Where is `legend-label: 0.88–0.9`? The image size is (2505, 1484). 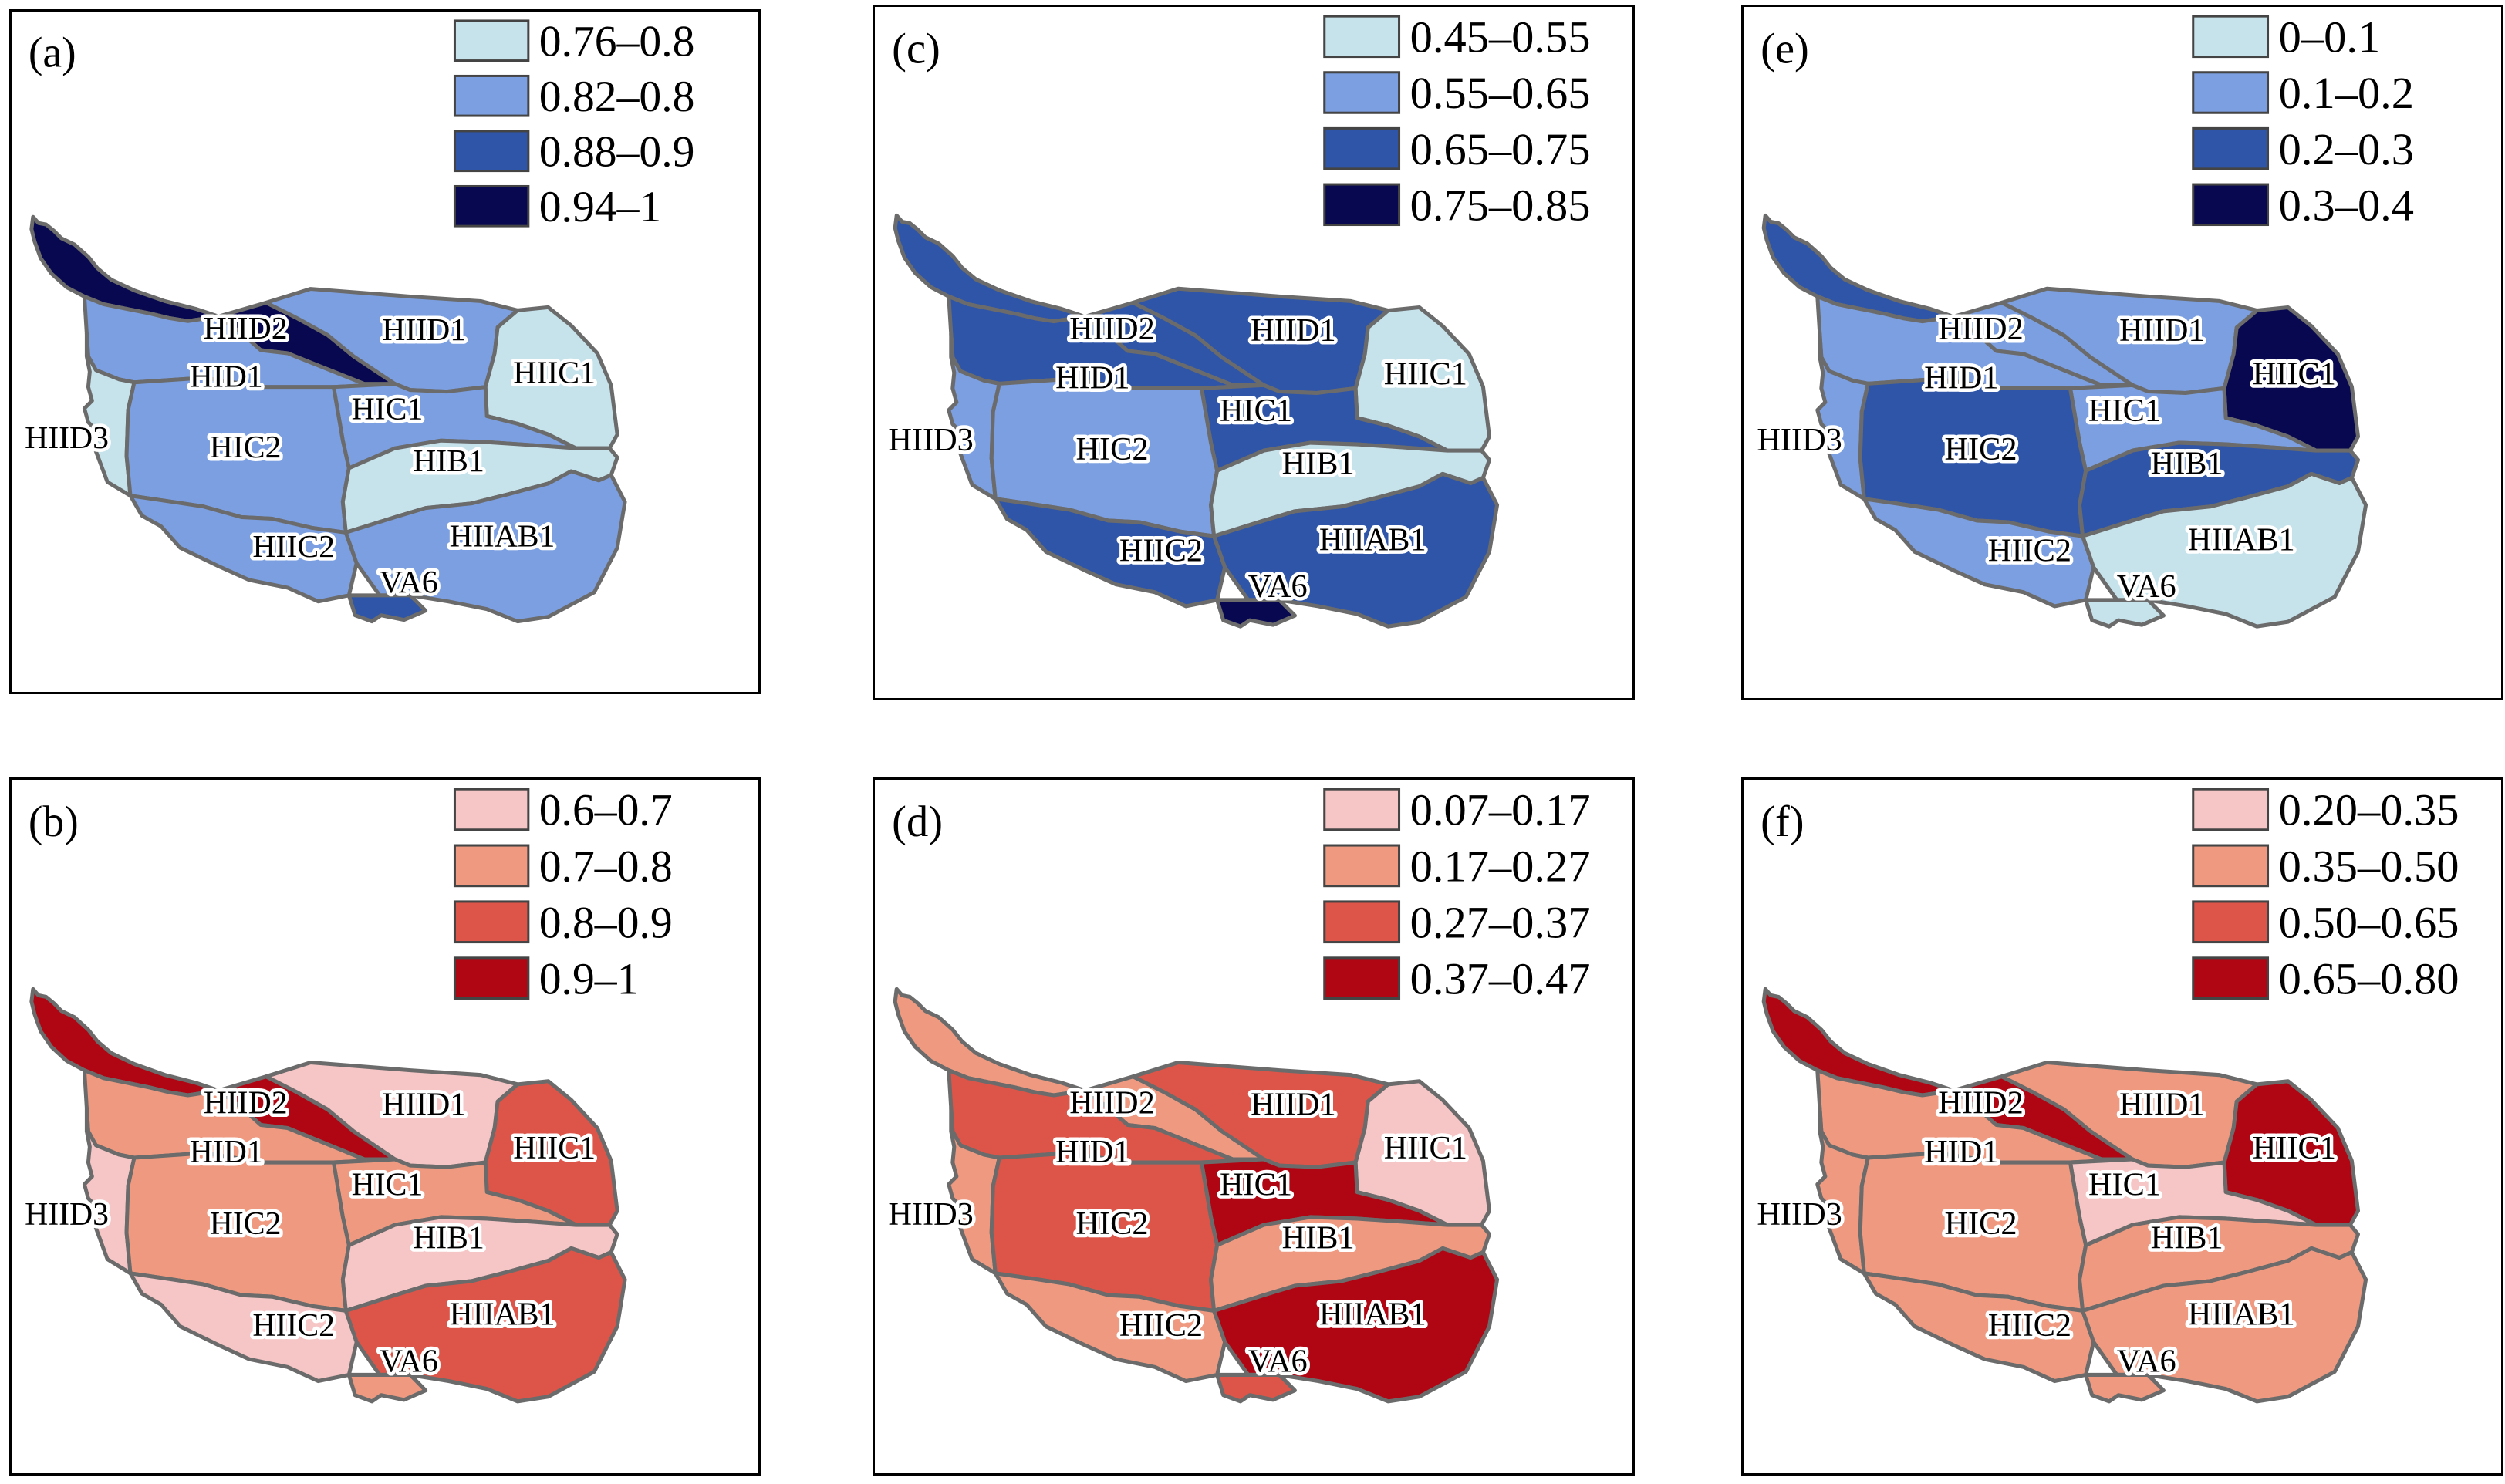 legend-label: 0.88–0.9 is located at coordinates (617, 152).